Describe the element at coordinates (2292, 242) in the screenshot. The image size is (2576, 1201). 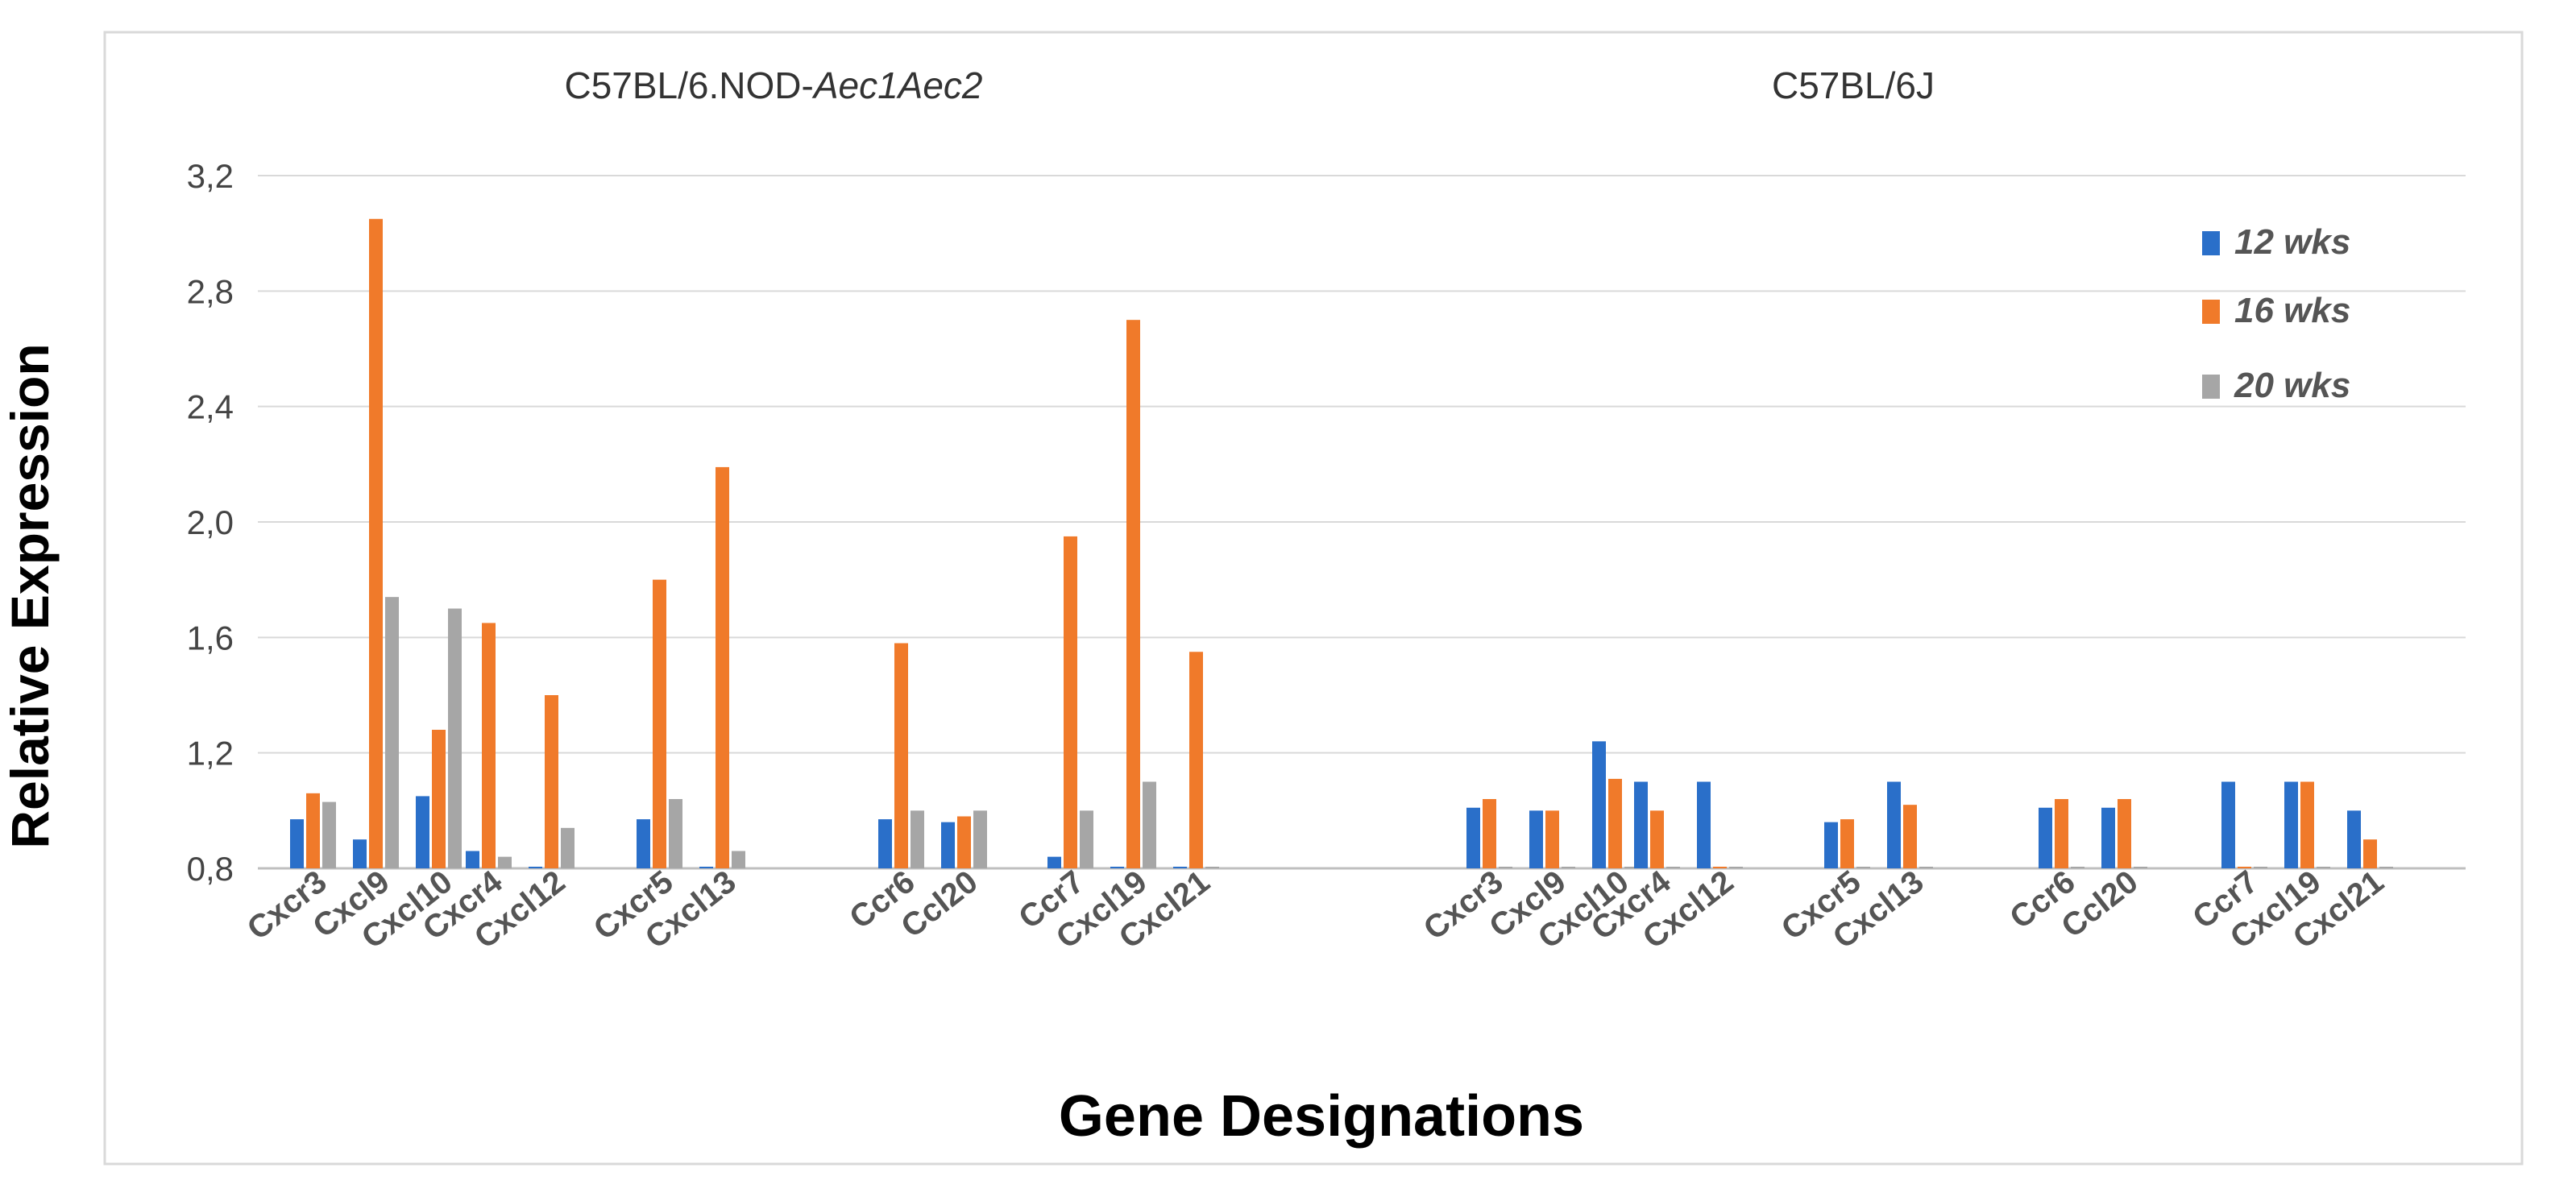
I see `legend-label-12wks: 12 wks` at that location.